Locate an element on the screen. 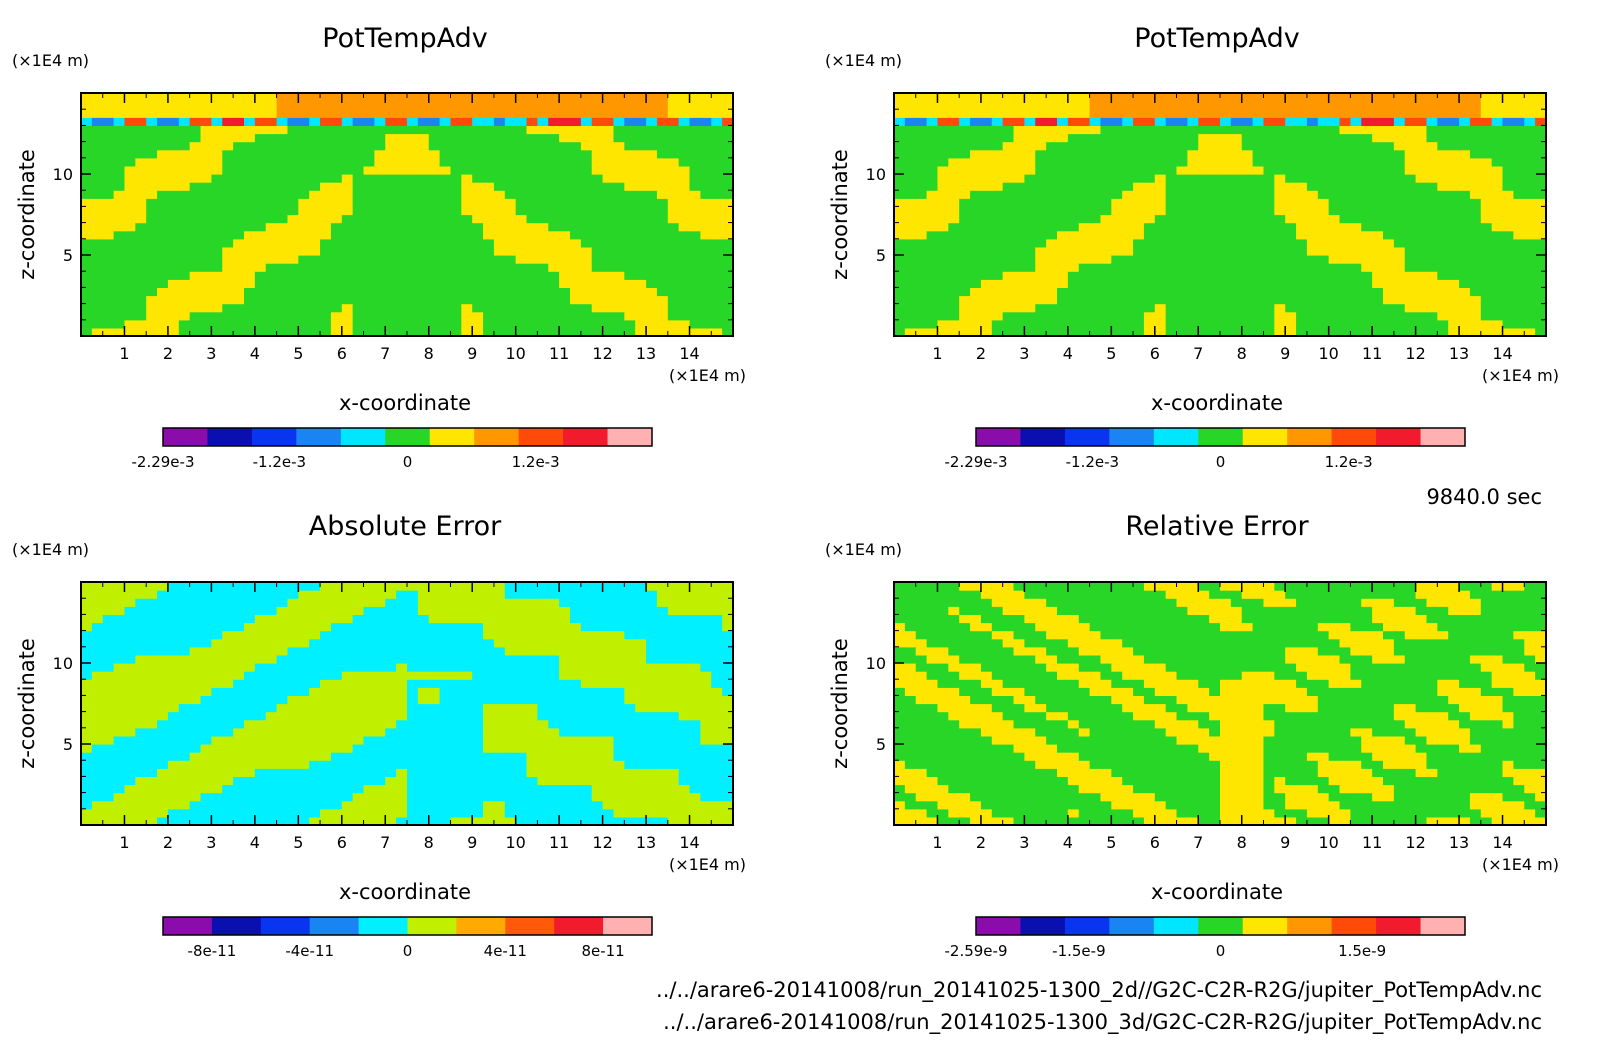 This screenshot has width=1604, height=1054. colorbar-swatch is located at coordinates (630, 437).